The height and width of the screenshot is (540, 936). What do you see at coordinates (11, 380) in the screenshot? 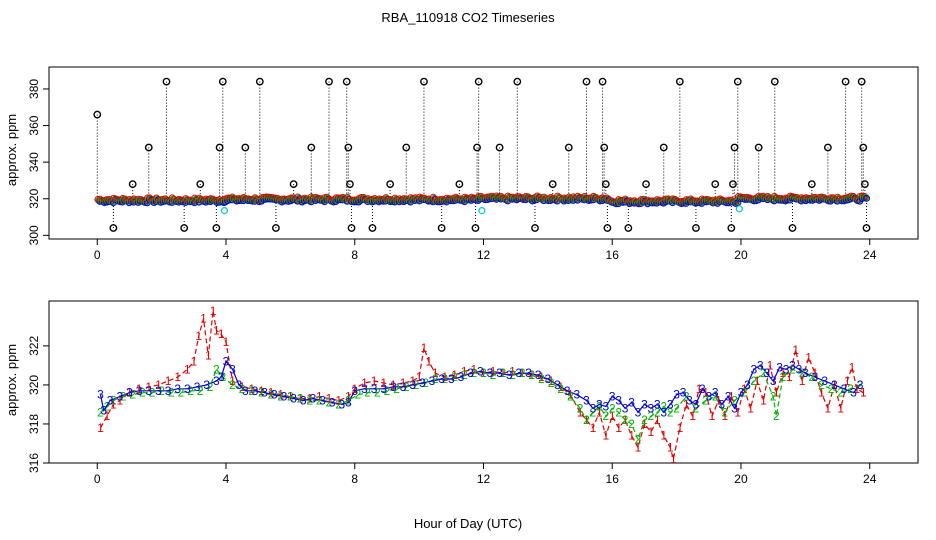
I see `bottom-y-axis-label: approx. ppm` at bounding box center [11, 380].